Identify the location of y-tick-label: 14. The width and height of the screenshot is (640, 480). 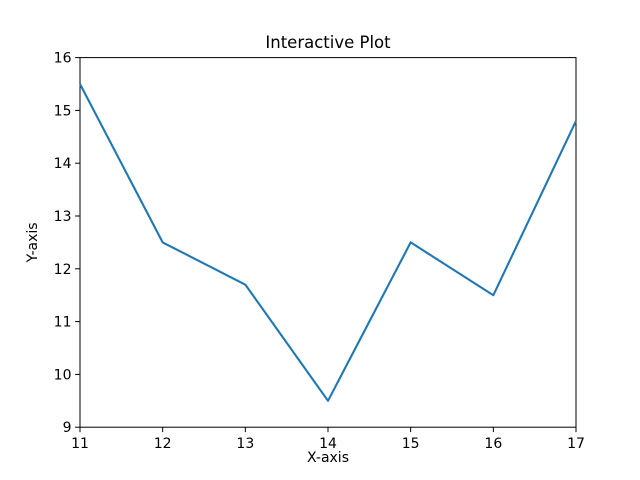
(63, 164).